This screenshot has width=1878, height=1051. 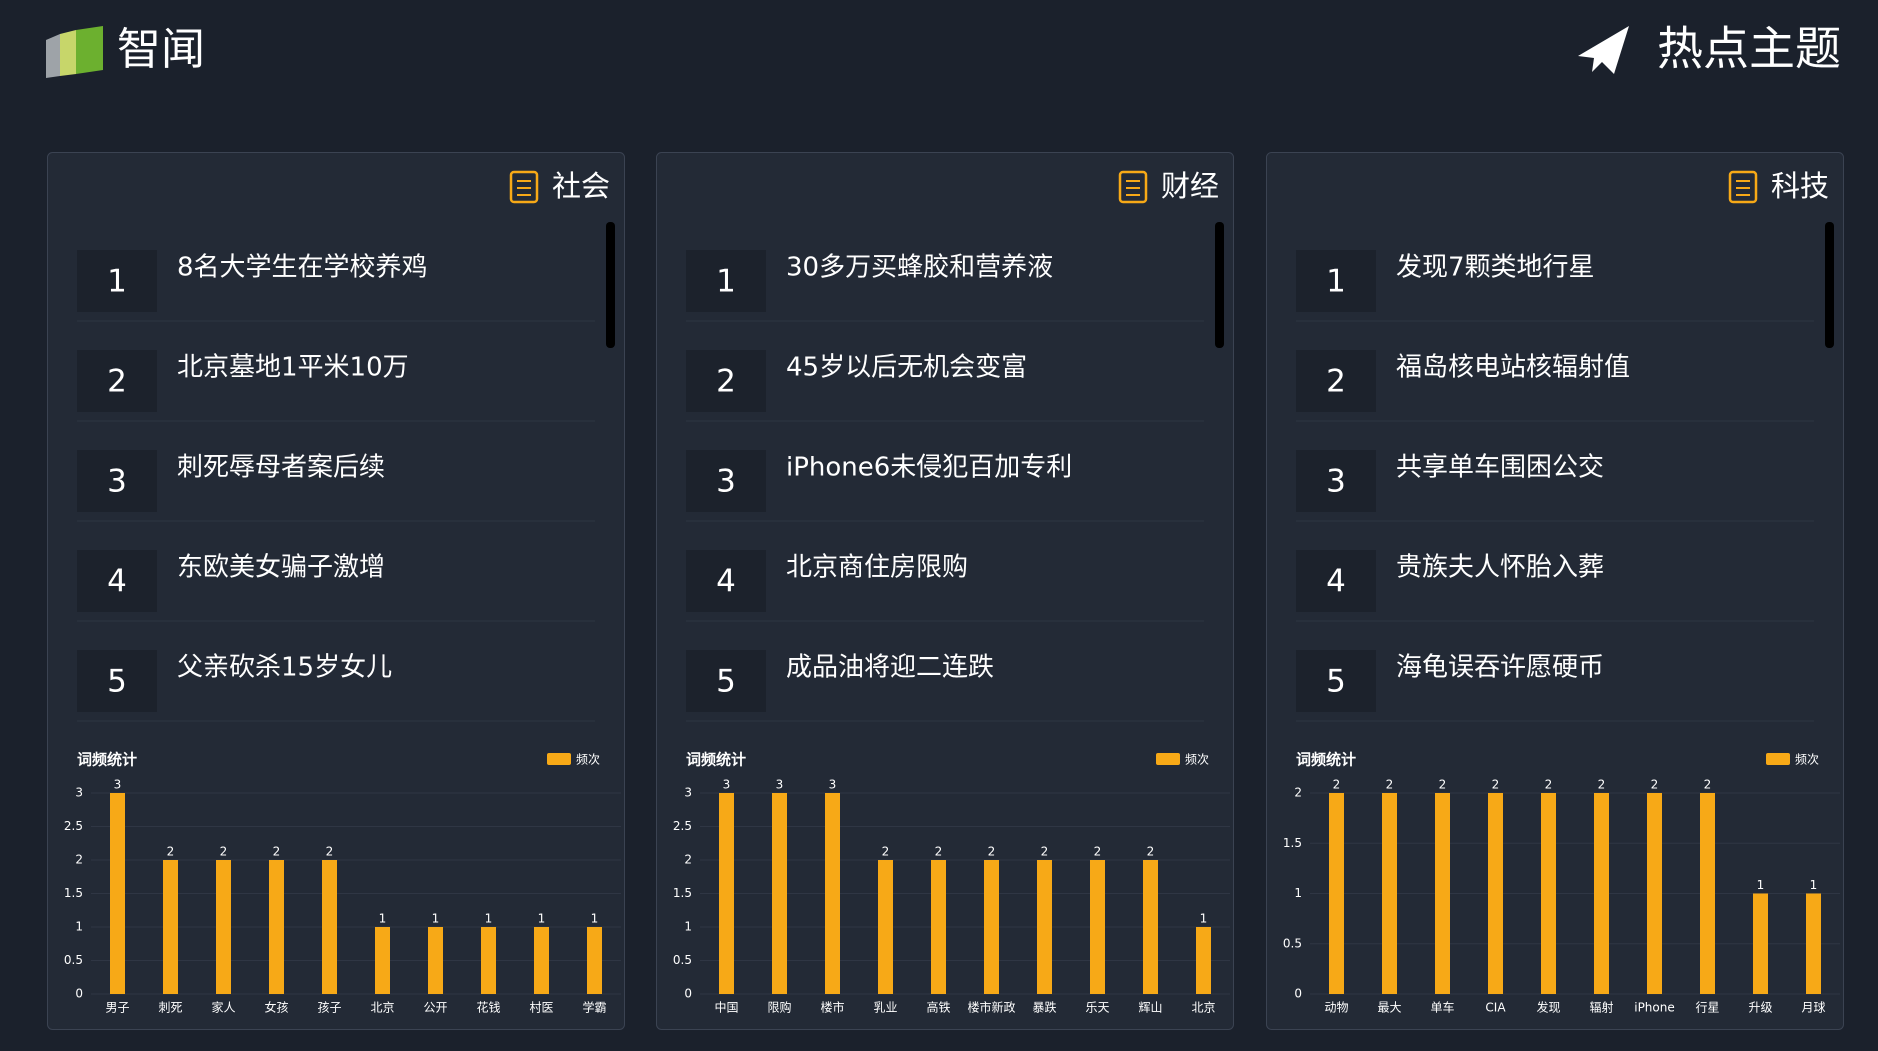 I want to click on y-tick-label: 1.5, so click(x=682, y=893).